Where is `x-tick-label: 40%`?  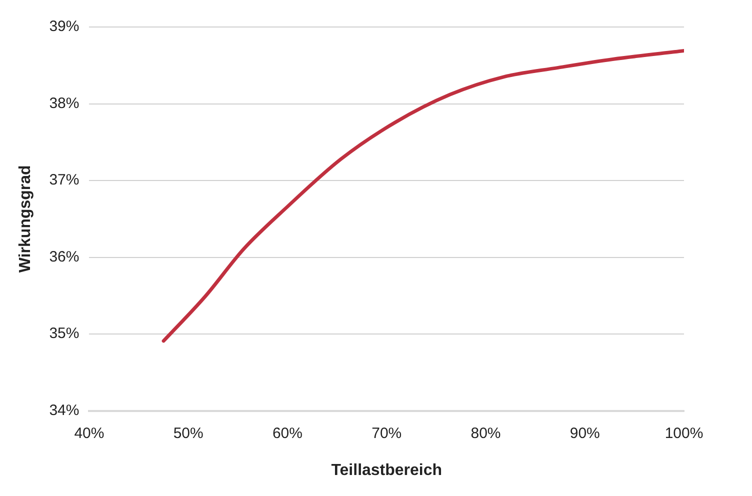 x-tick-label: 40% is located at coordinates (89, 433).